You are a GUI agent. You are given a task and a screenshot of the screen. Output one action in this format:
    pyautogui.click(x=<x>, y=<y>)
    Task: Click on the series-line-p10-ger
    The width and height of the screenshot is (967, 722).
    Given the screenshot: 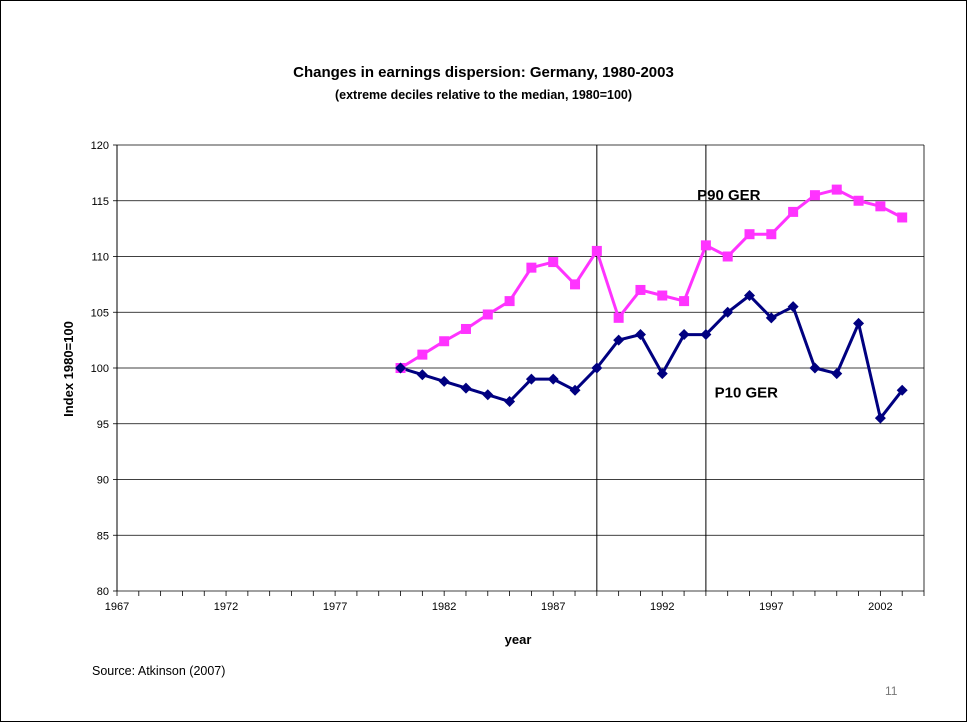 What is the action you would take?
    pyautogui.click(x=652, y=357)
    